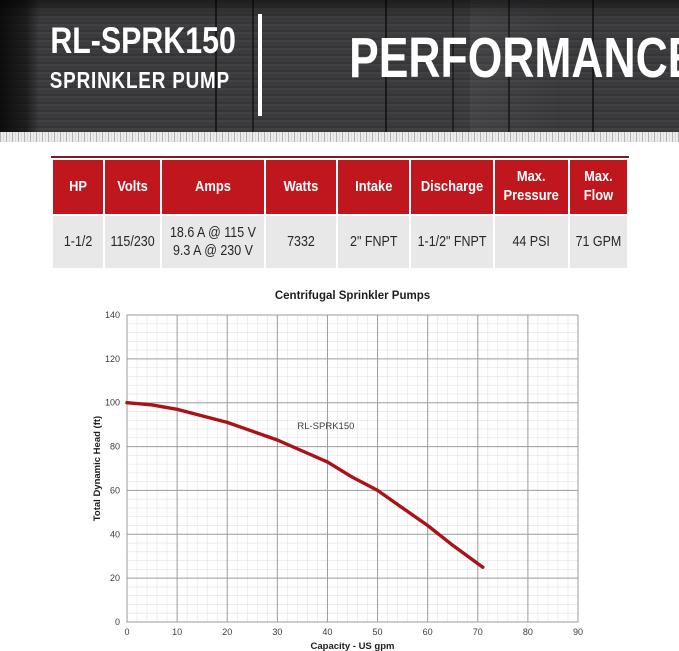 This screenshot has height=651, width=679. Describe the element at coordinates (327, 632) in the screenshot. I see `x-tick-label: 40` at that location.